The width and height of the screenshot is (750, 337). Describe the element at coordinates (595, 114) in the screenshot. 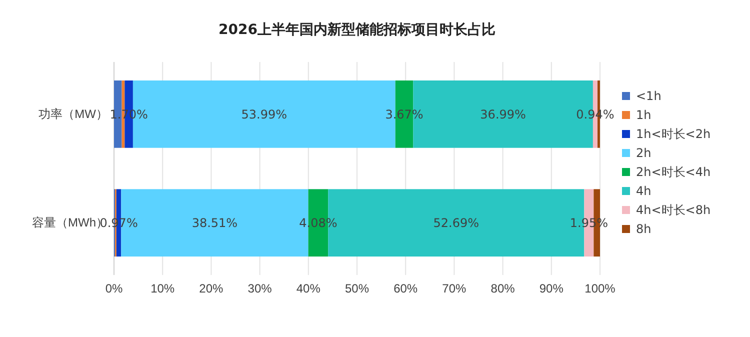

I see `data-label: 0.94%` at that location.